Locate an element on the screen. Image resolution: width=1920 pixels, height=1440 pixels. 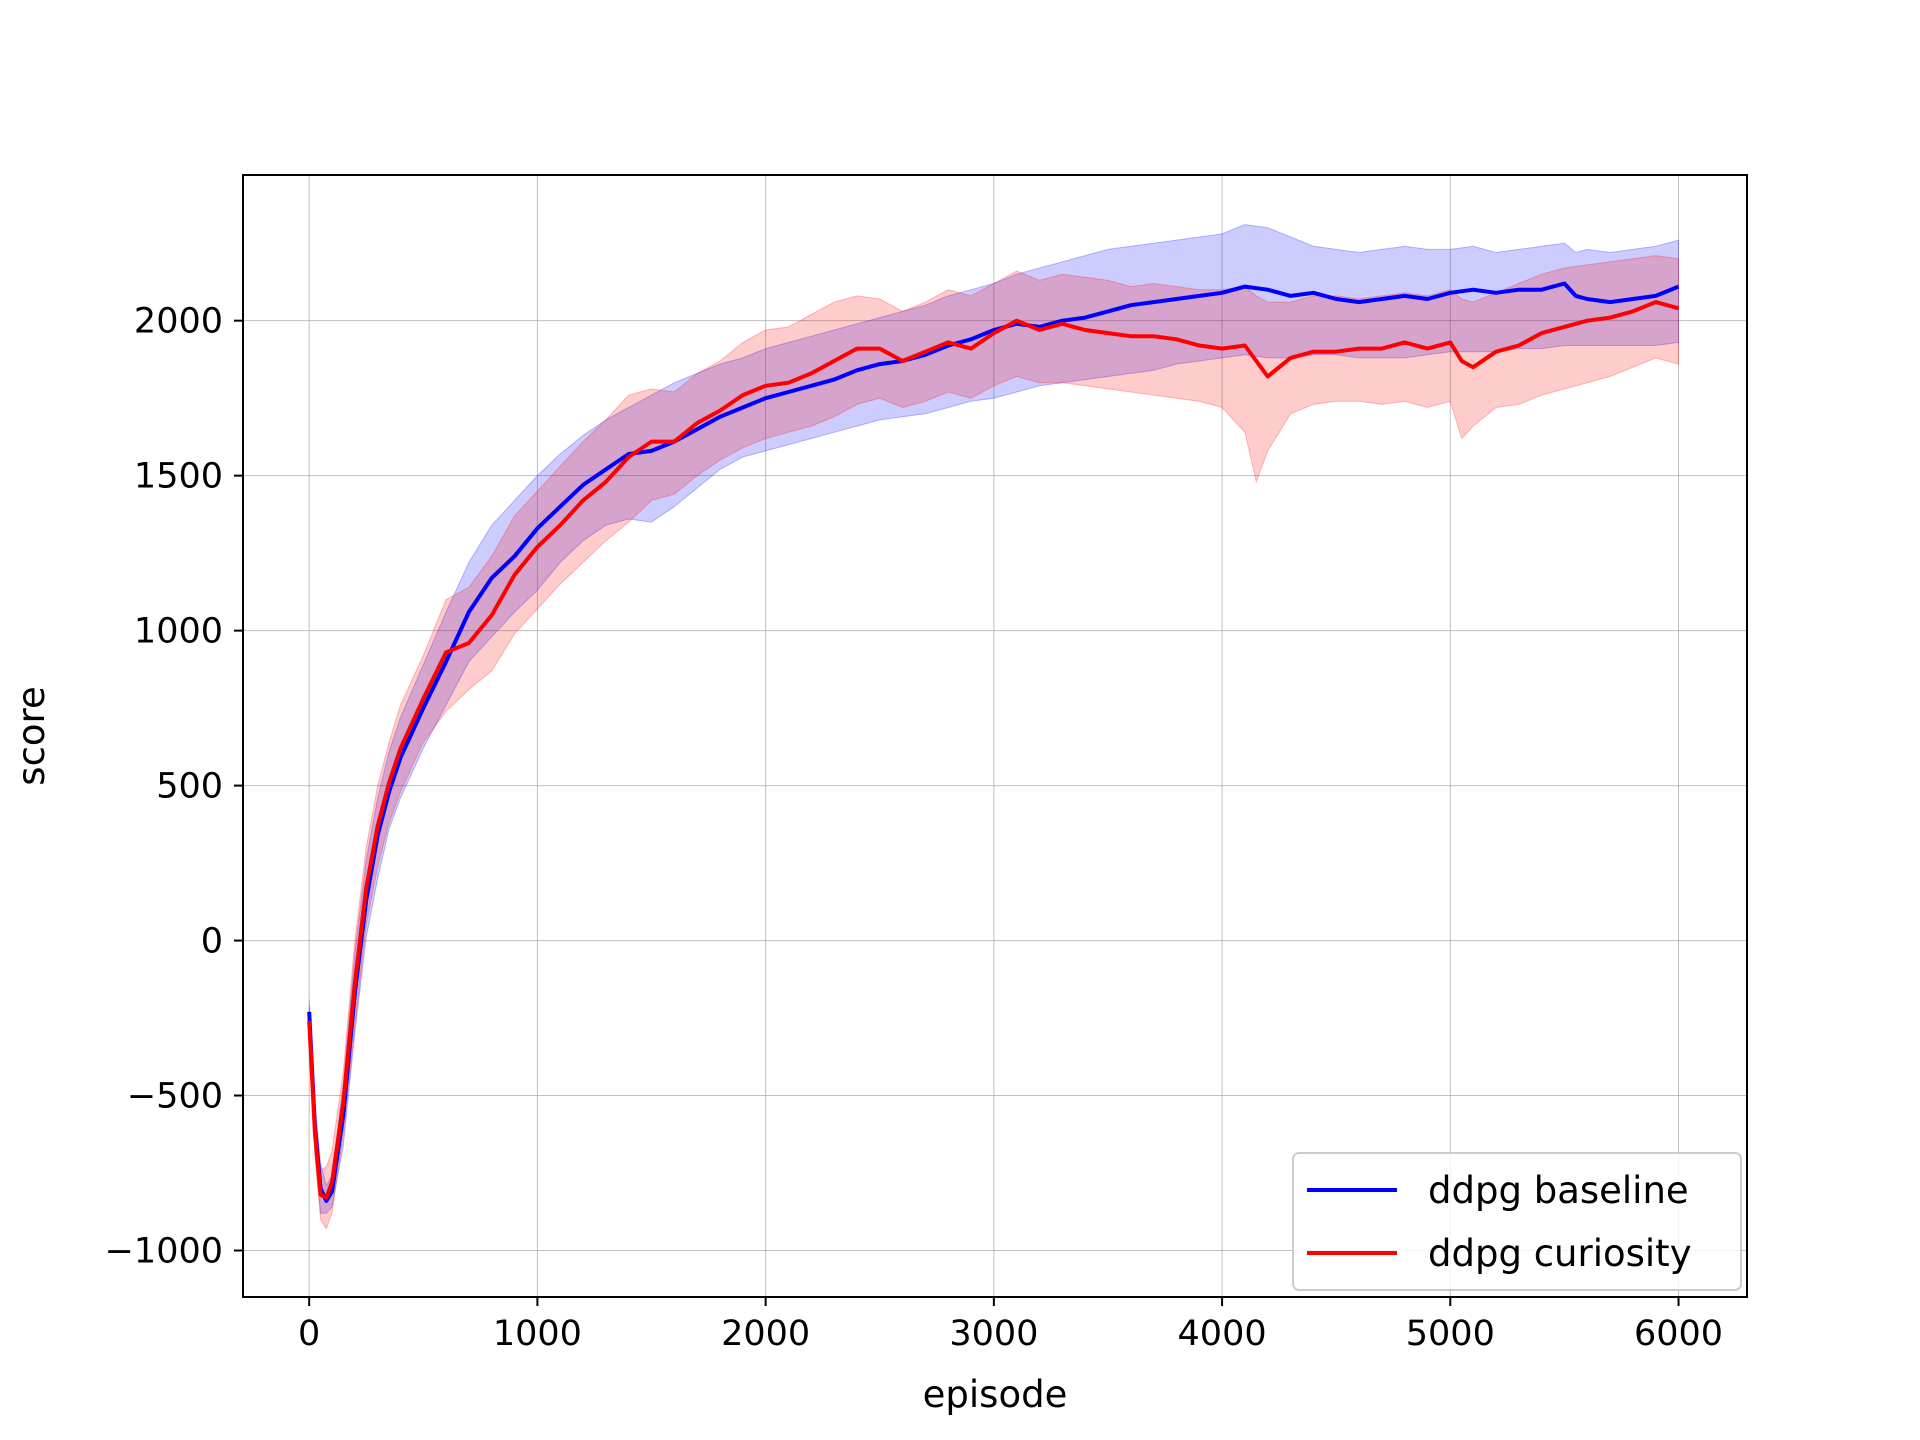
legend-label-ddpg-baseline: ddpg baseline is located at coordinates (1558, 1190).